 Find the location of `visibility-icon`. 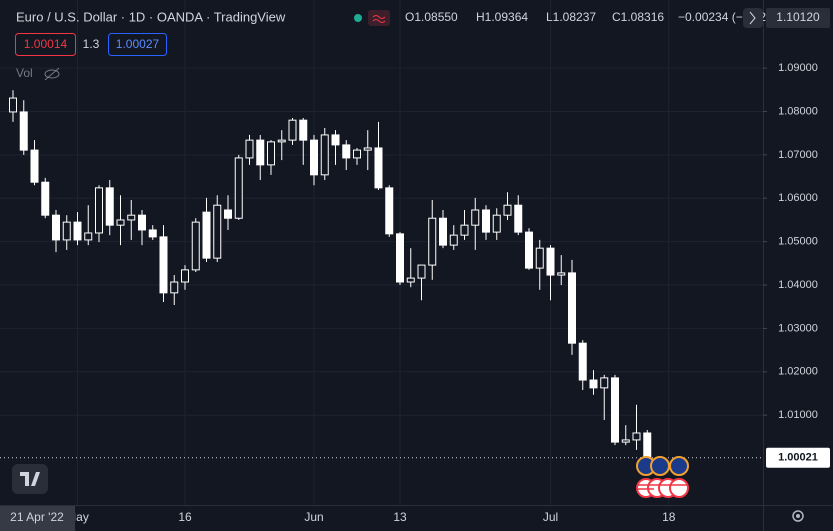

visibility-icon is located at coordinates (52, 74).